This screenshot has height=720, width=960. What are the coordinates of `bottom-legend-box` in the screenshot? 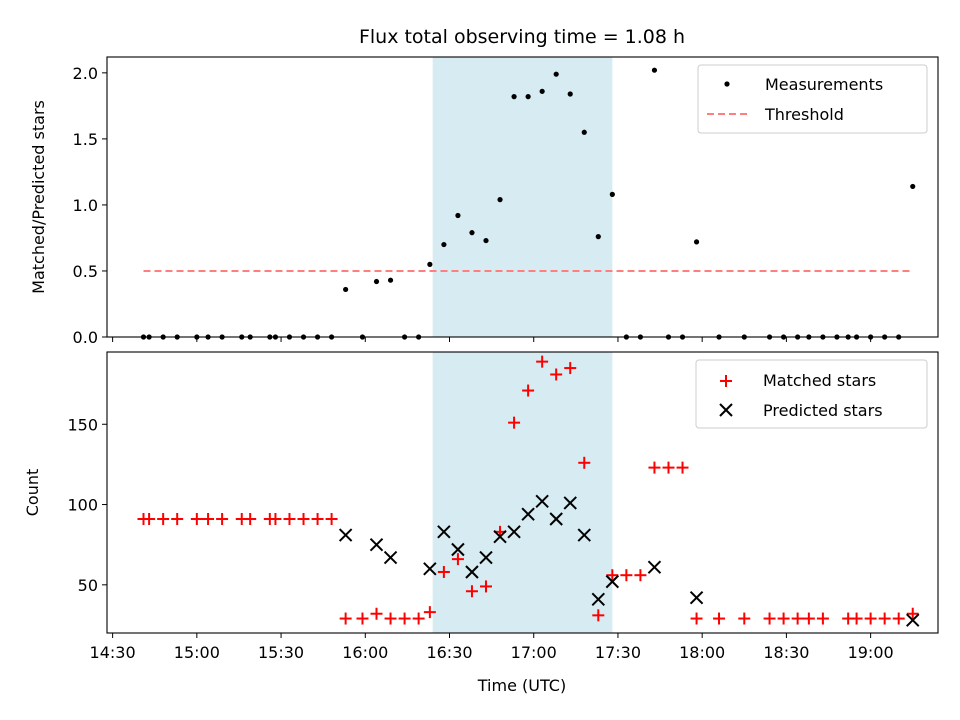 It's located at (811, 394).